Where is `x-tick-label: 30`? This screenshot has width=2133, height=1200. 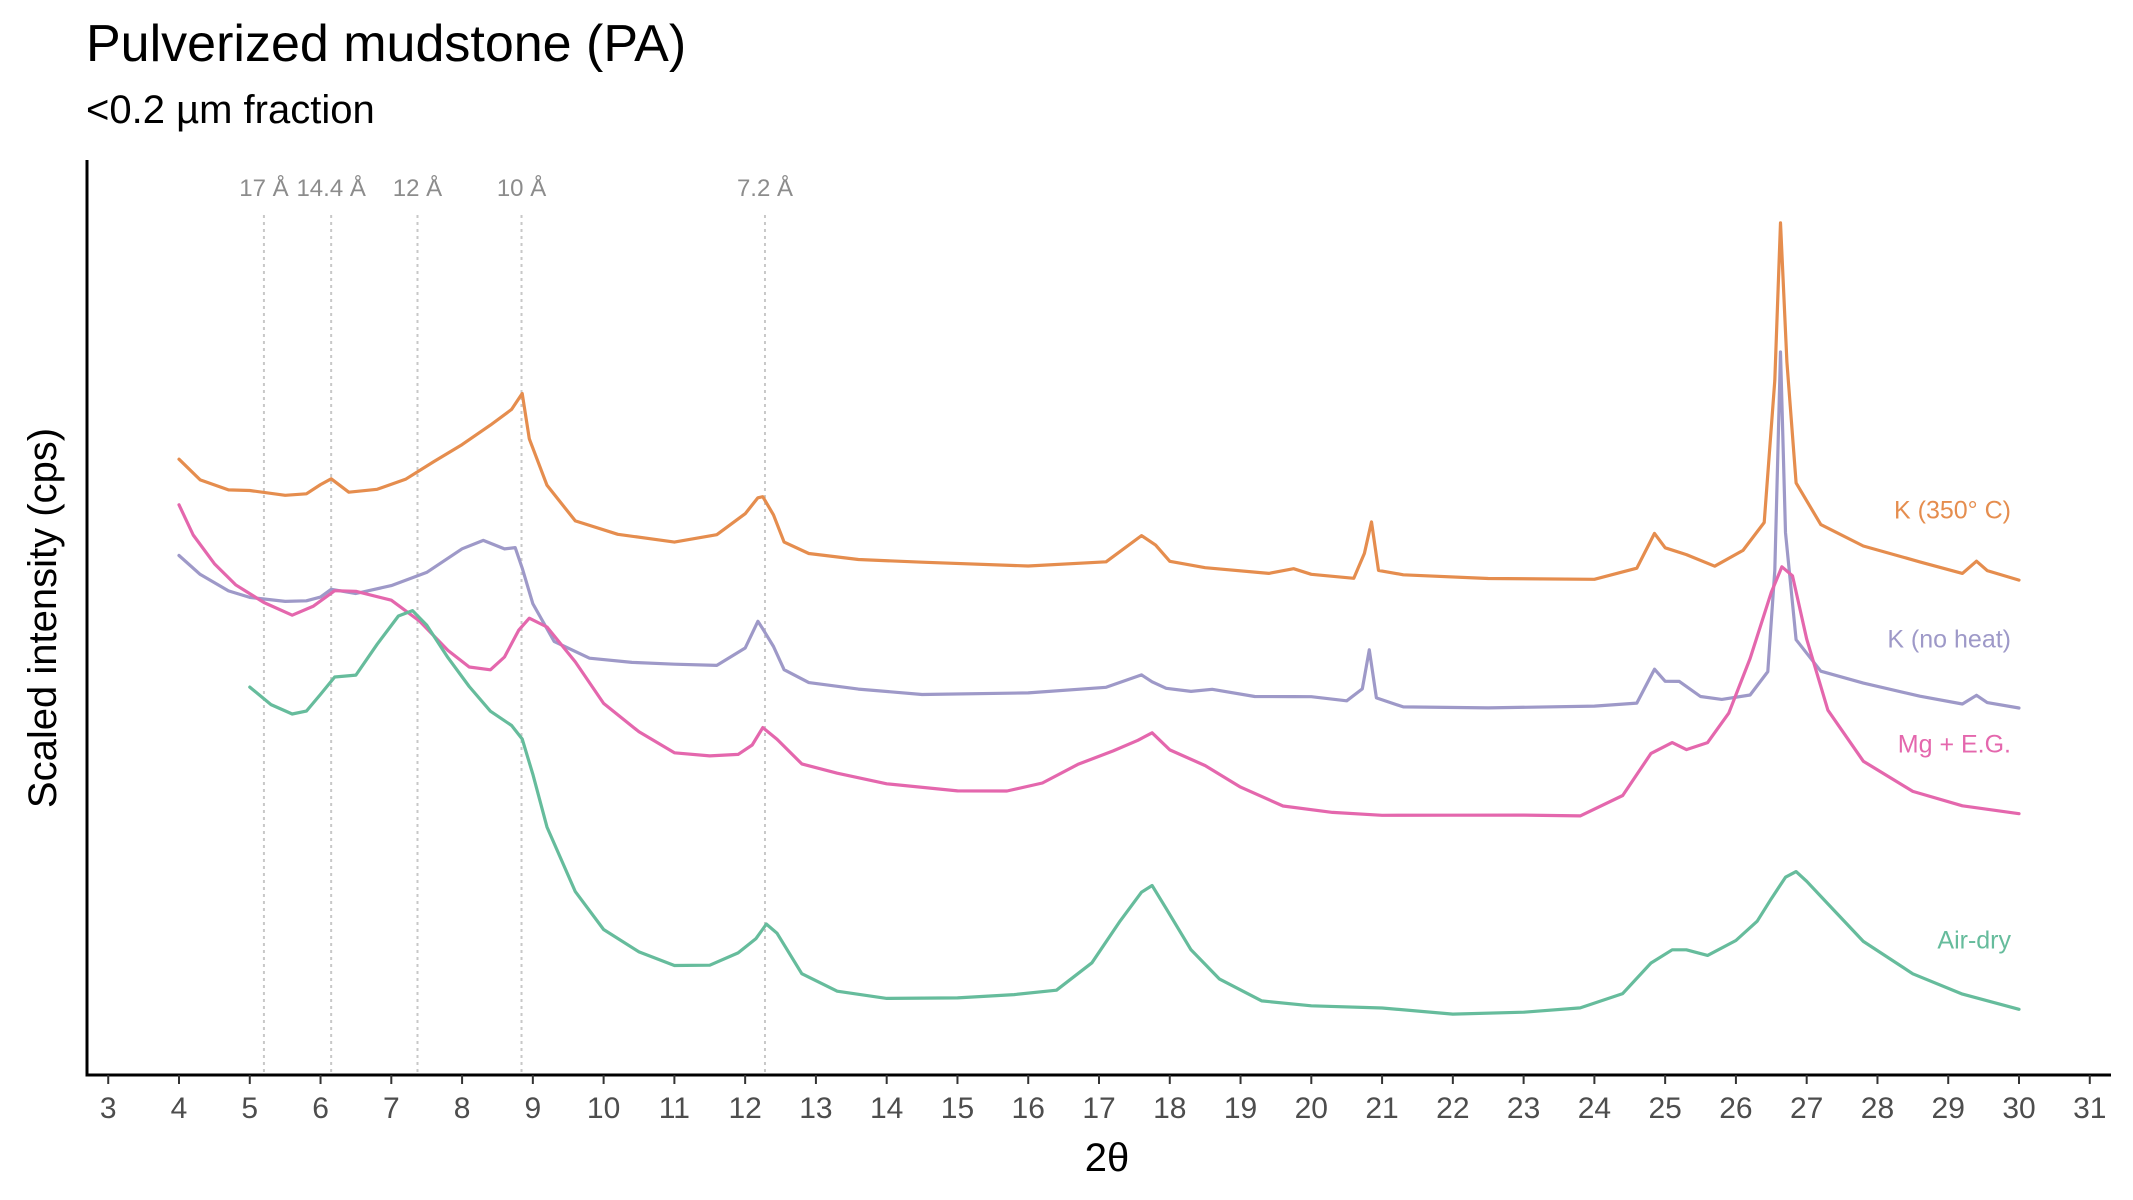
x-tick-label: 30 is located at coordinates (2018, 1108).